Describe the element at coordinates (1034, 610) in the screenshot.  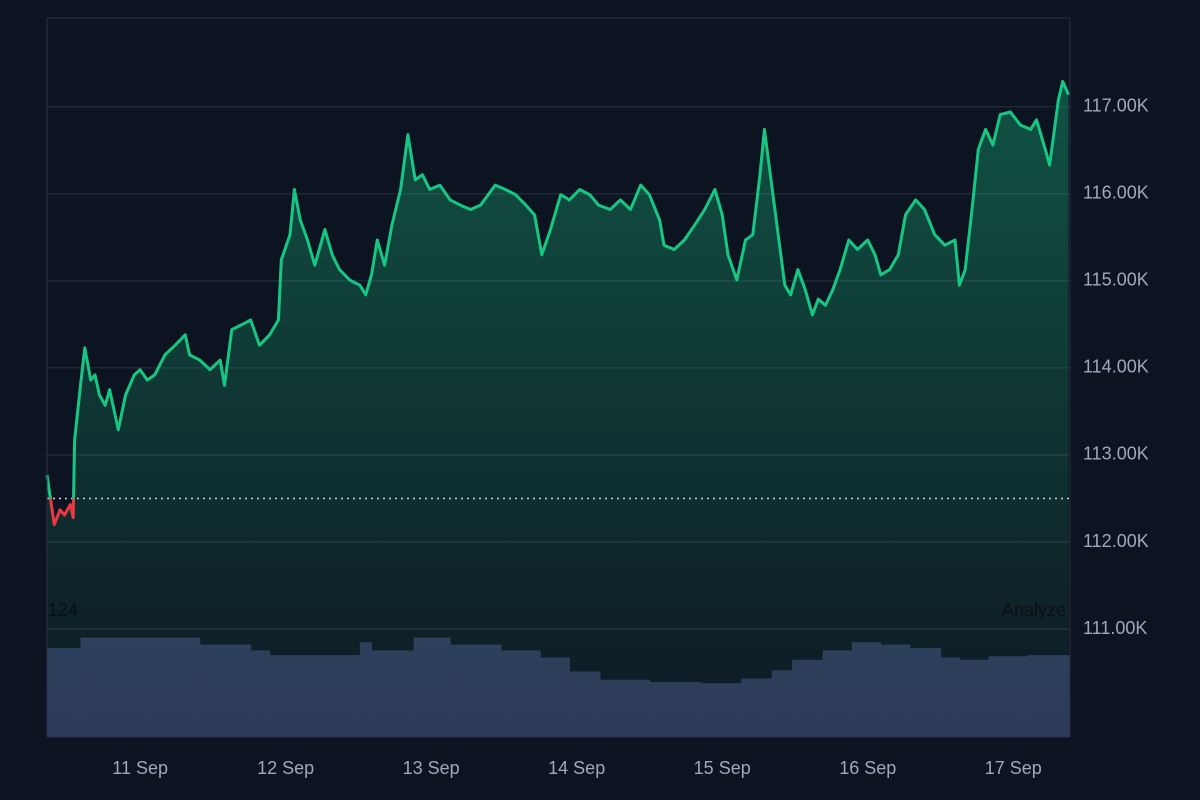
I see `analyze-button: Analyze` at that location.